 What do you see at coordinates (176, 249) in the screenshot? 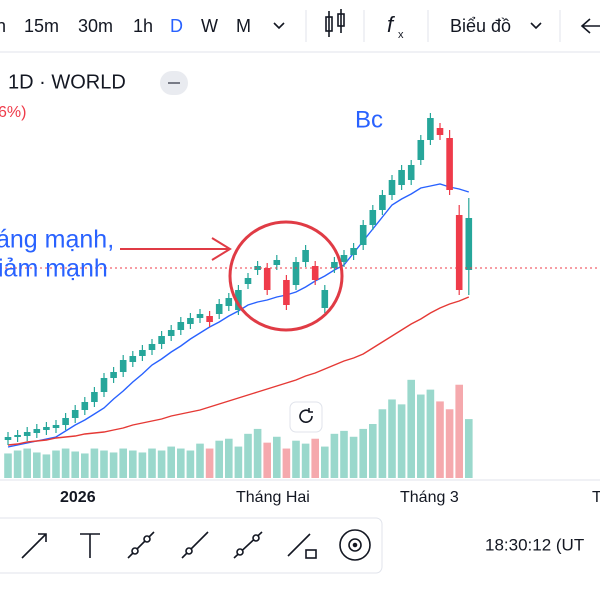
I see `arrow` at bounding box center [176, 249].